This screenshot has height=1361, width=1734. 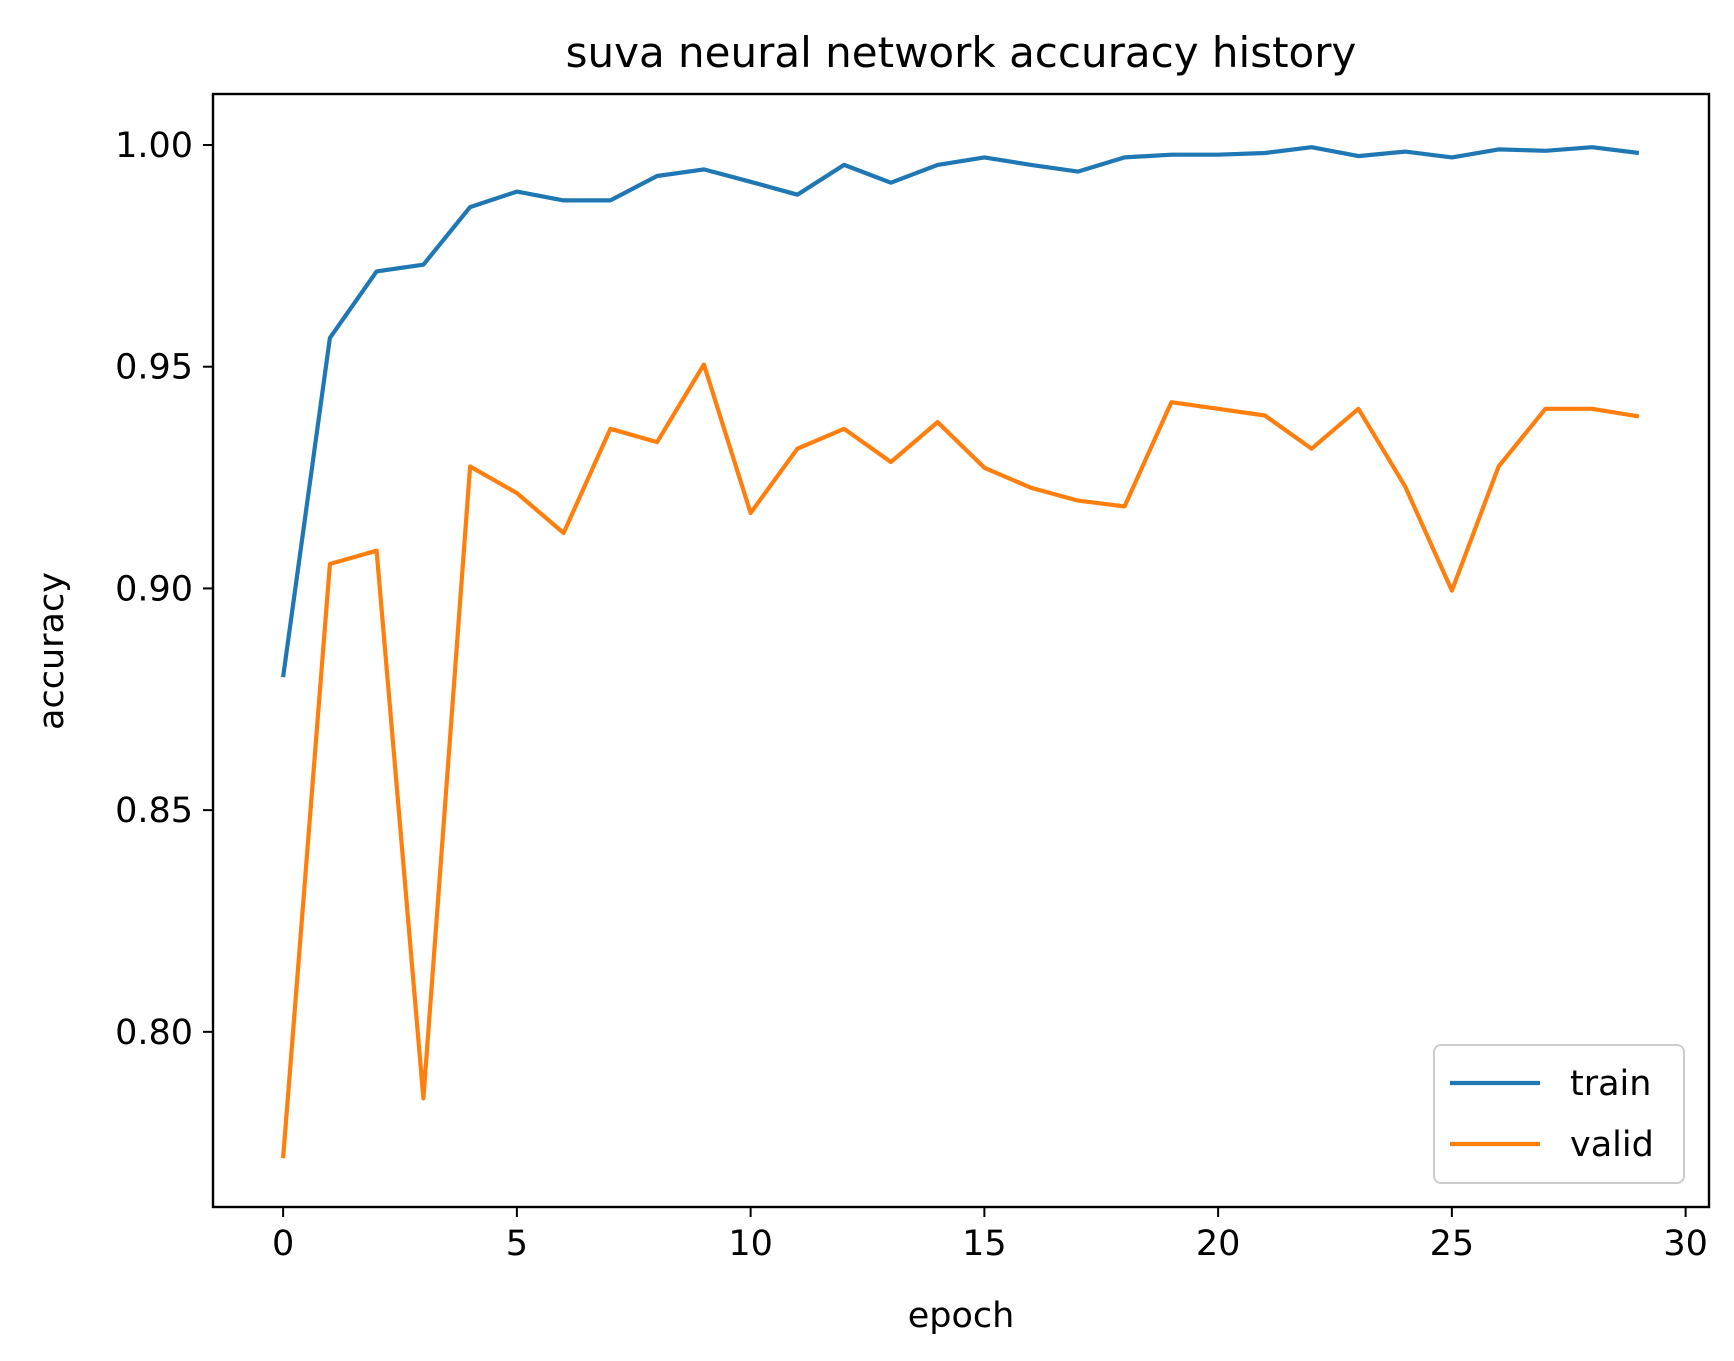 What do you see at coordinates (1612, 1145) in the screenshot?
I see `legend-label-valid: valid` at bounding box center [1612, 1145].